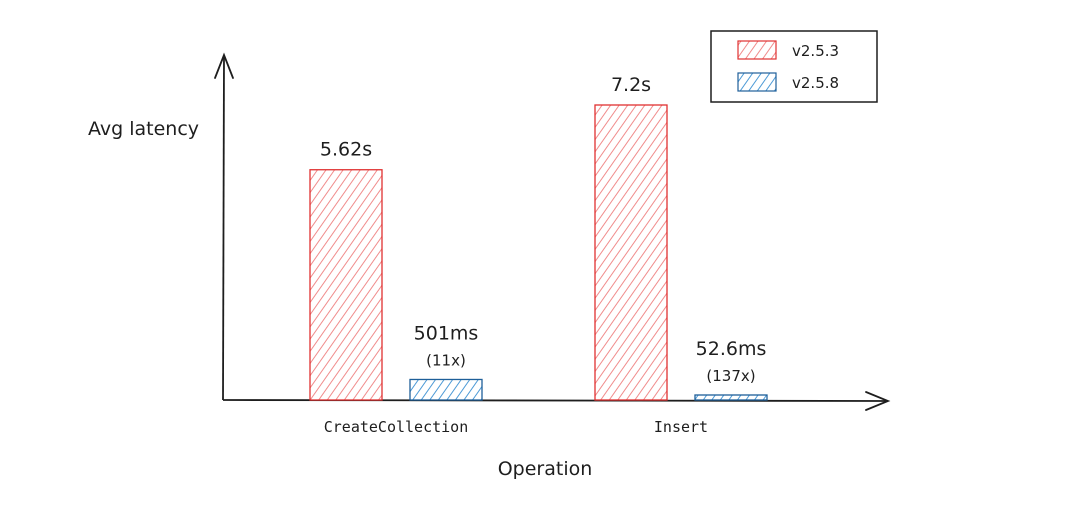  Describe the element at coordinates (545, 469) in the screenshot. I see `x-axis-title: Operation` at that location.